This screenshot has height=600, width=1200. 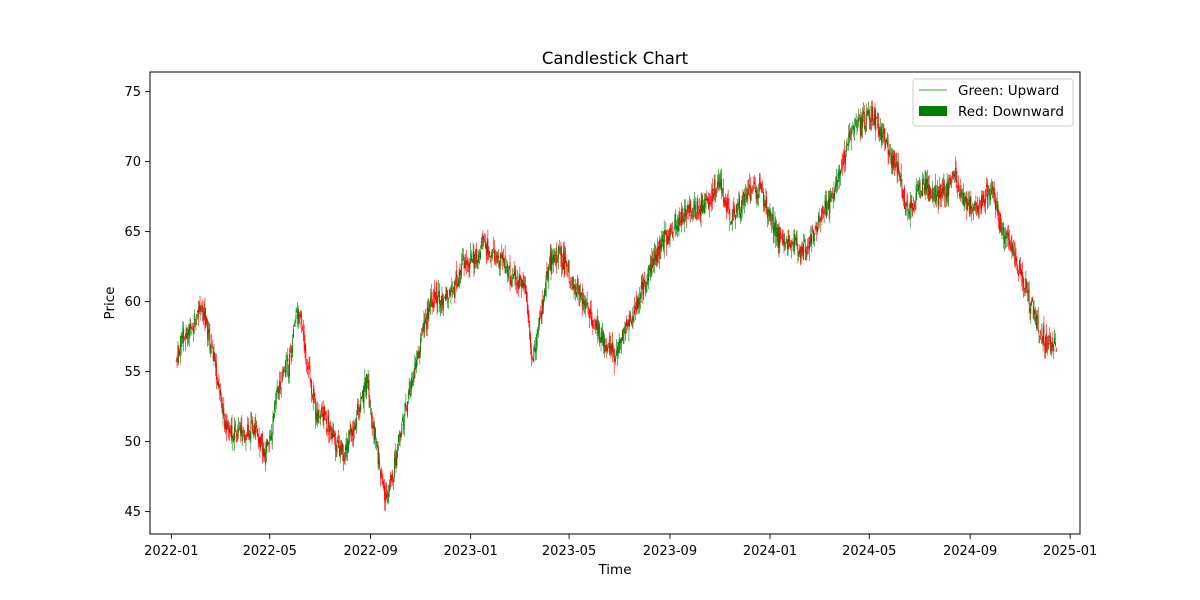 I want to click on x-tick-label: 2022-05, so click(x=270, y=551).